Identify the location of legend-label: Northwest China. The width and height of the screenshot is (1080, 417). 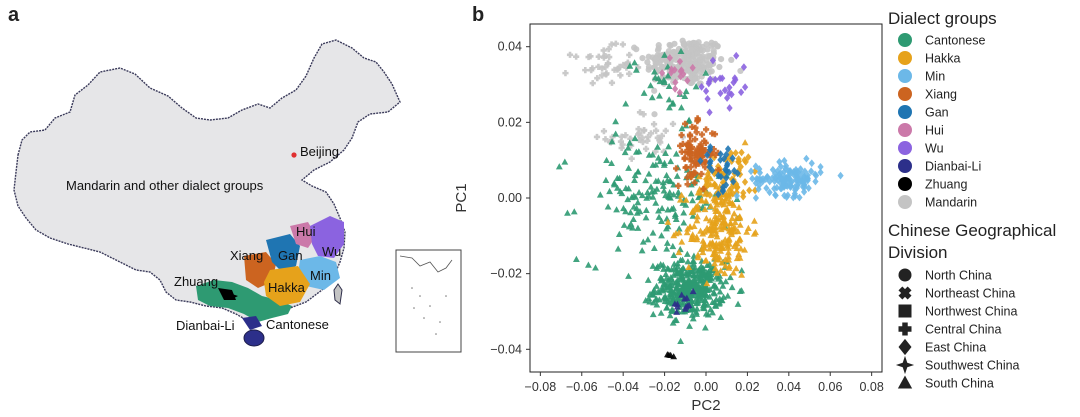
(971, 312).